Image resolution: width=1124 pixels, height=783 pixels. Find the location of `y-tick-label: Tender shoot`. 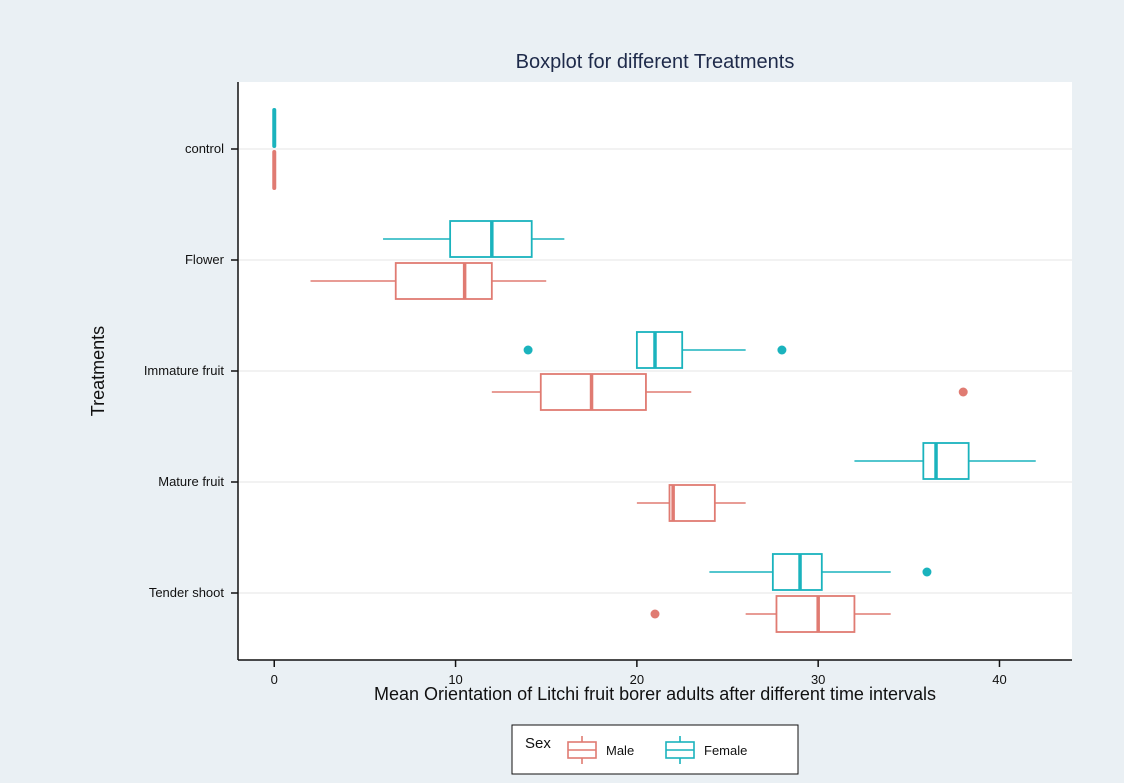

y-tick-label: Tender shoot is located at coordinates (187, 592).